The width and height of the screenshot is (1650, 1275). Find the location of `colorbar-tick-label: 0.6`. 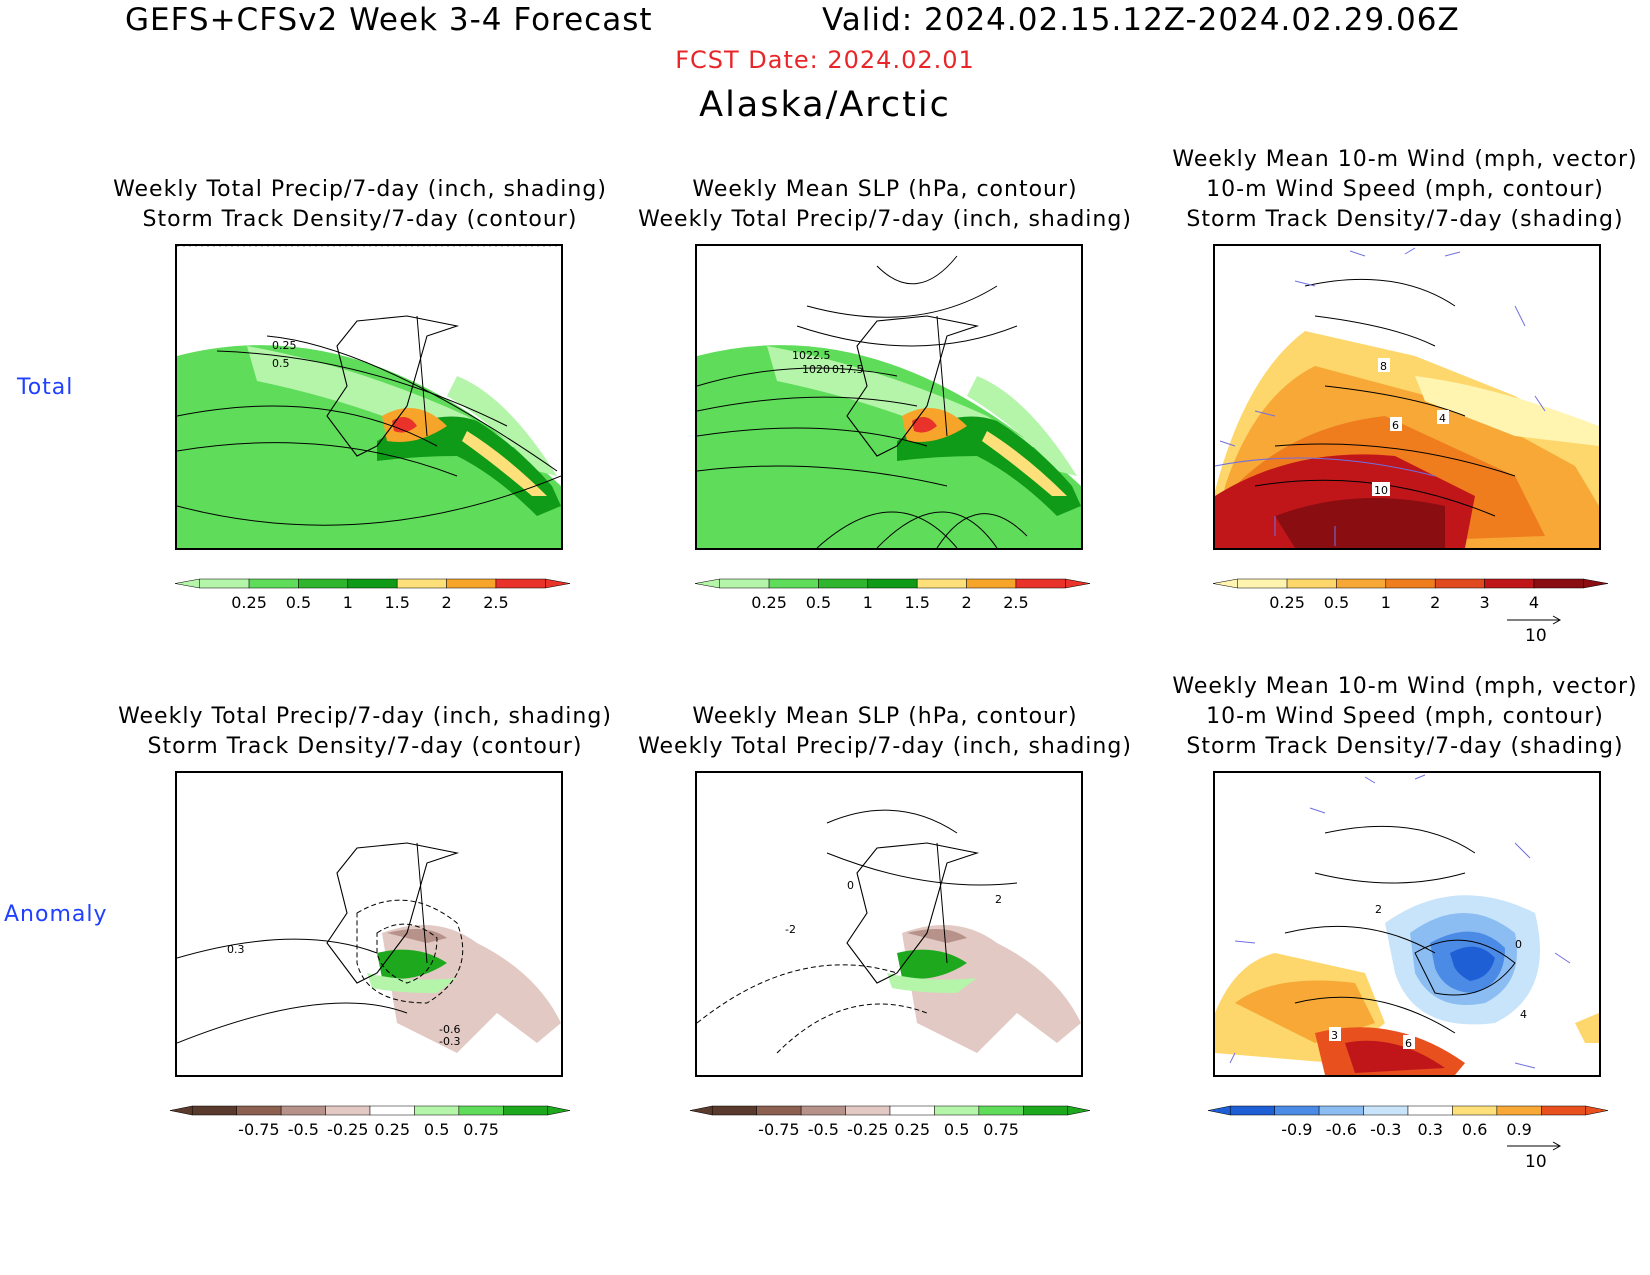

colorbar-tick-label: 0.6 is located at coordinates (1474, 1129).